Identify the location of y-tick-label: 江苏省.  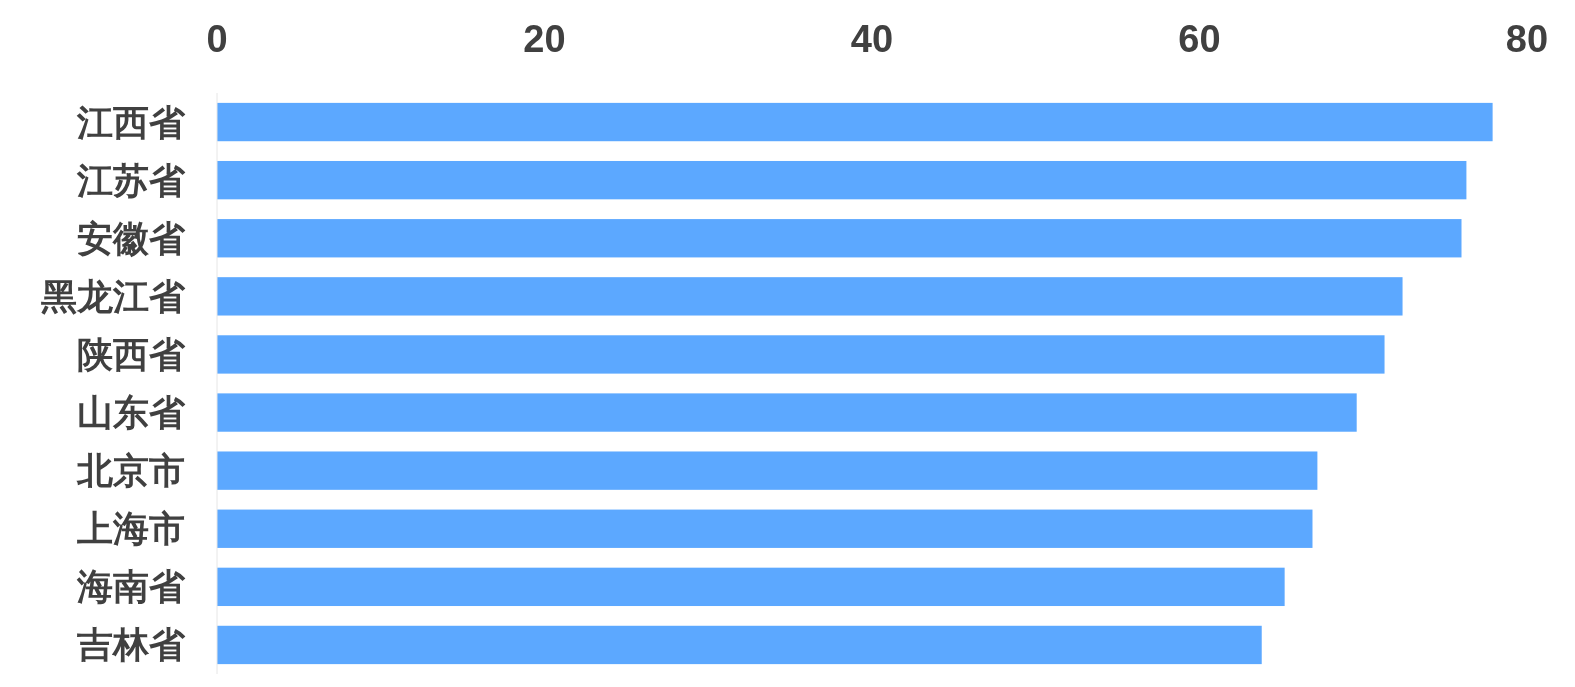
(131, 180).